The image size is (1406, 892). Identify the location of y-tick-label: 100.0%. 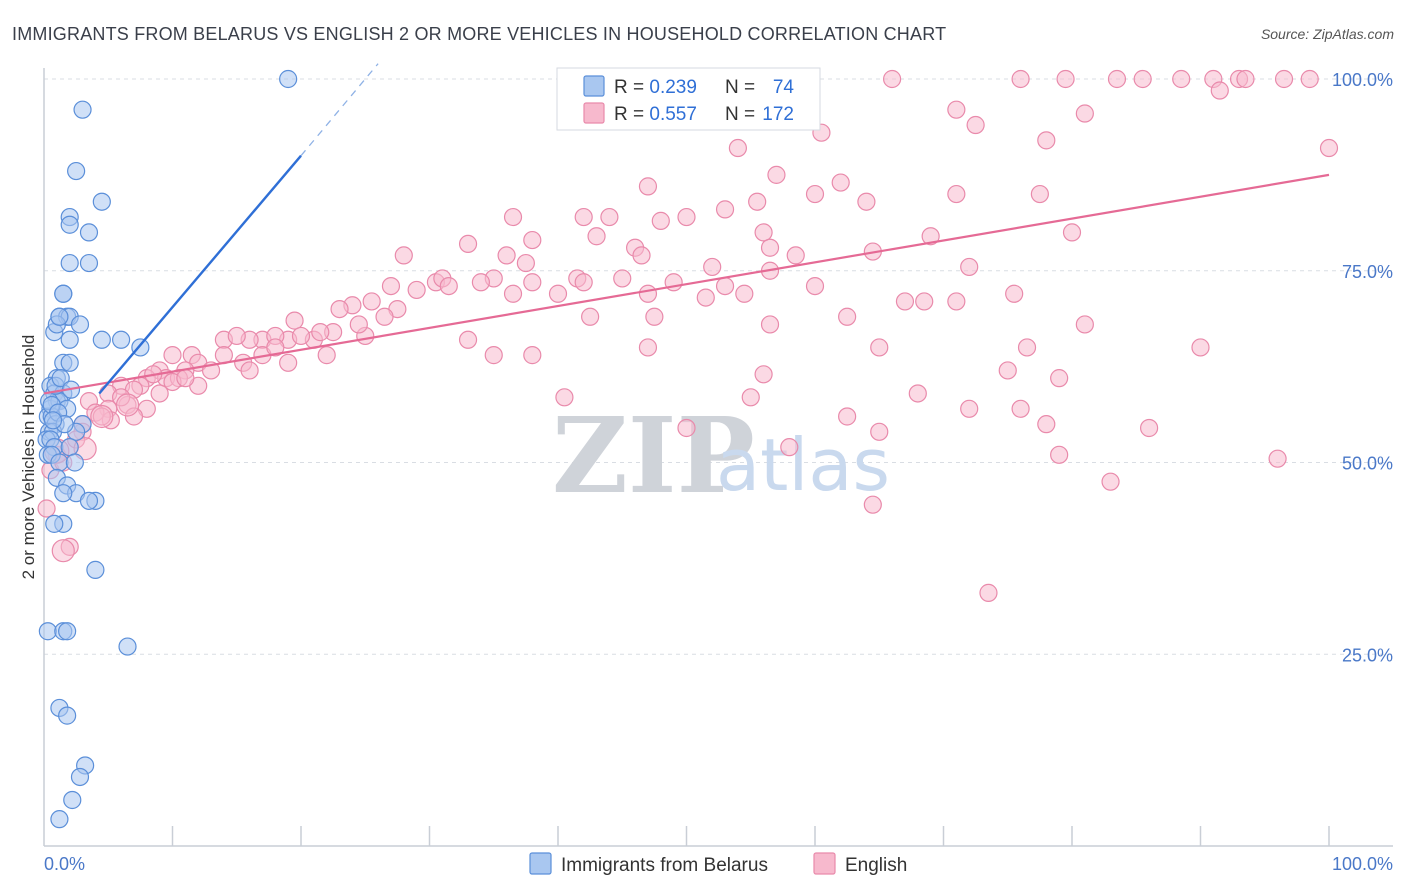
(1362, 80).